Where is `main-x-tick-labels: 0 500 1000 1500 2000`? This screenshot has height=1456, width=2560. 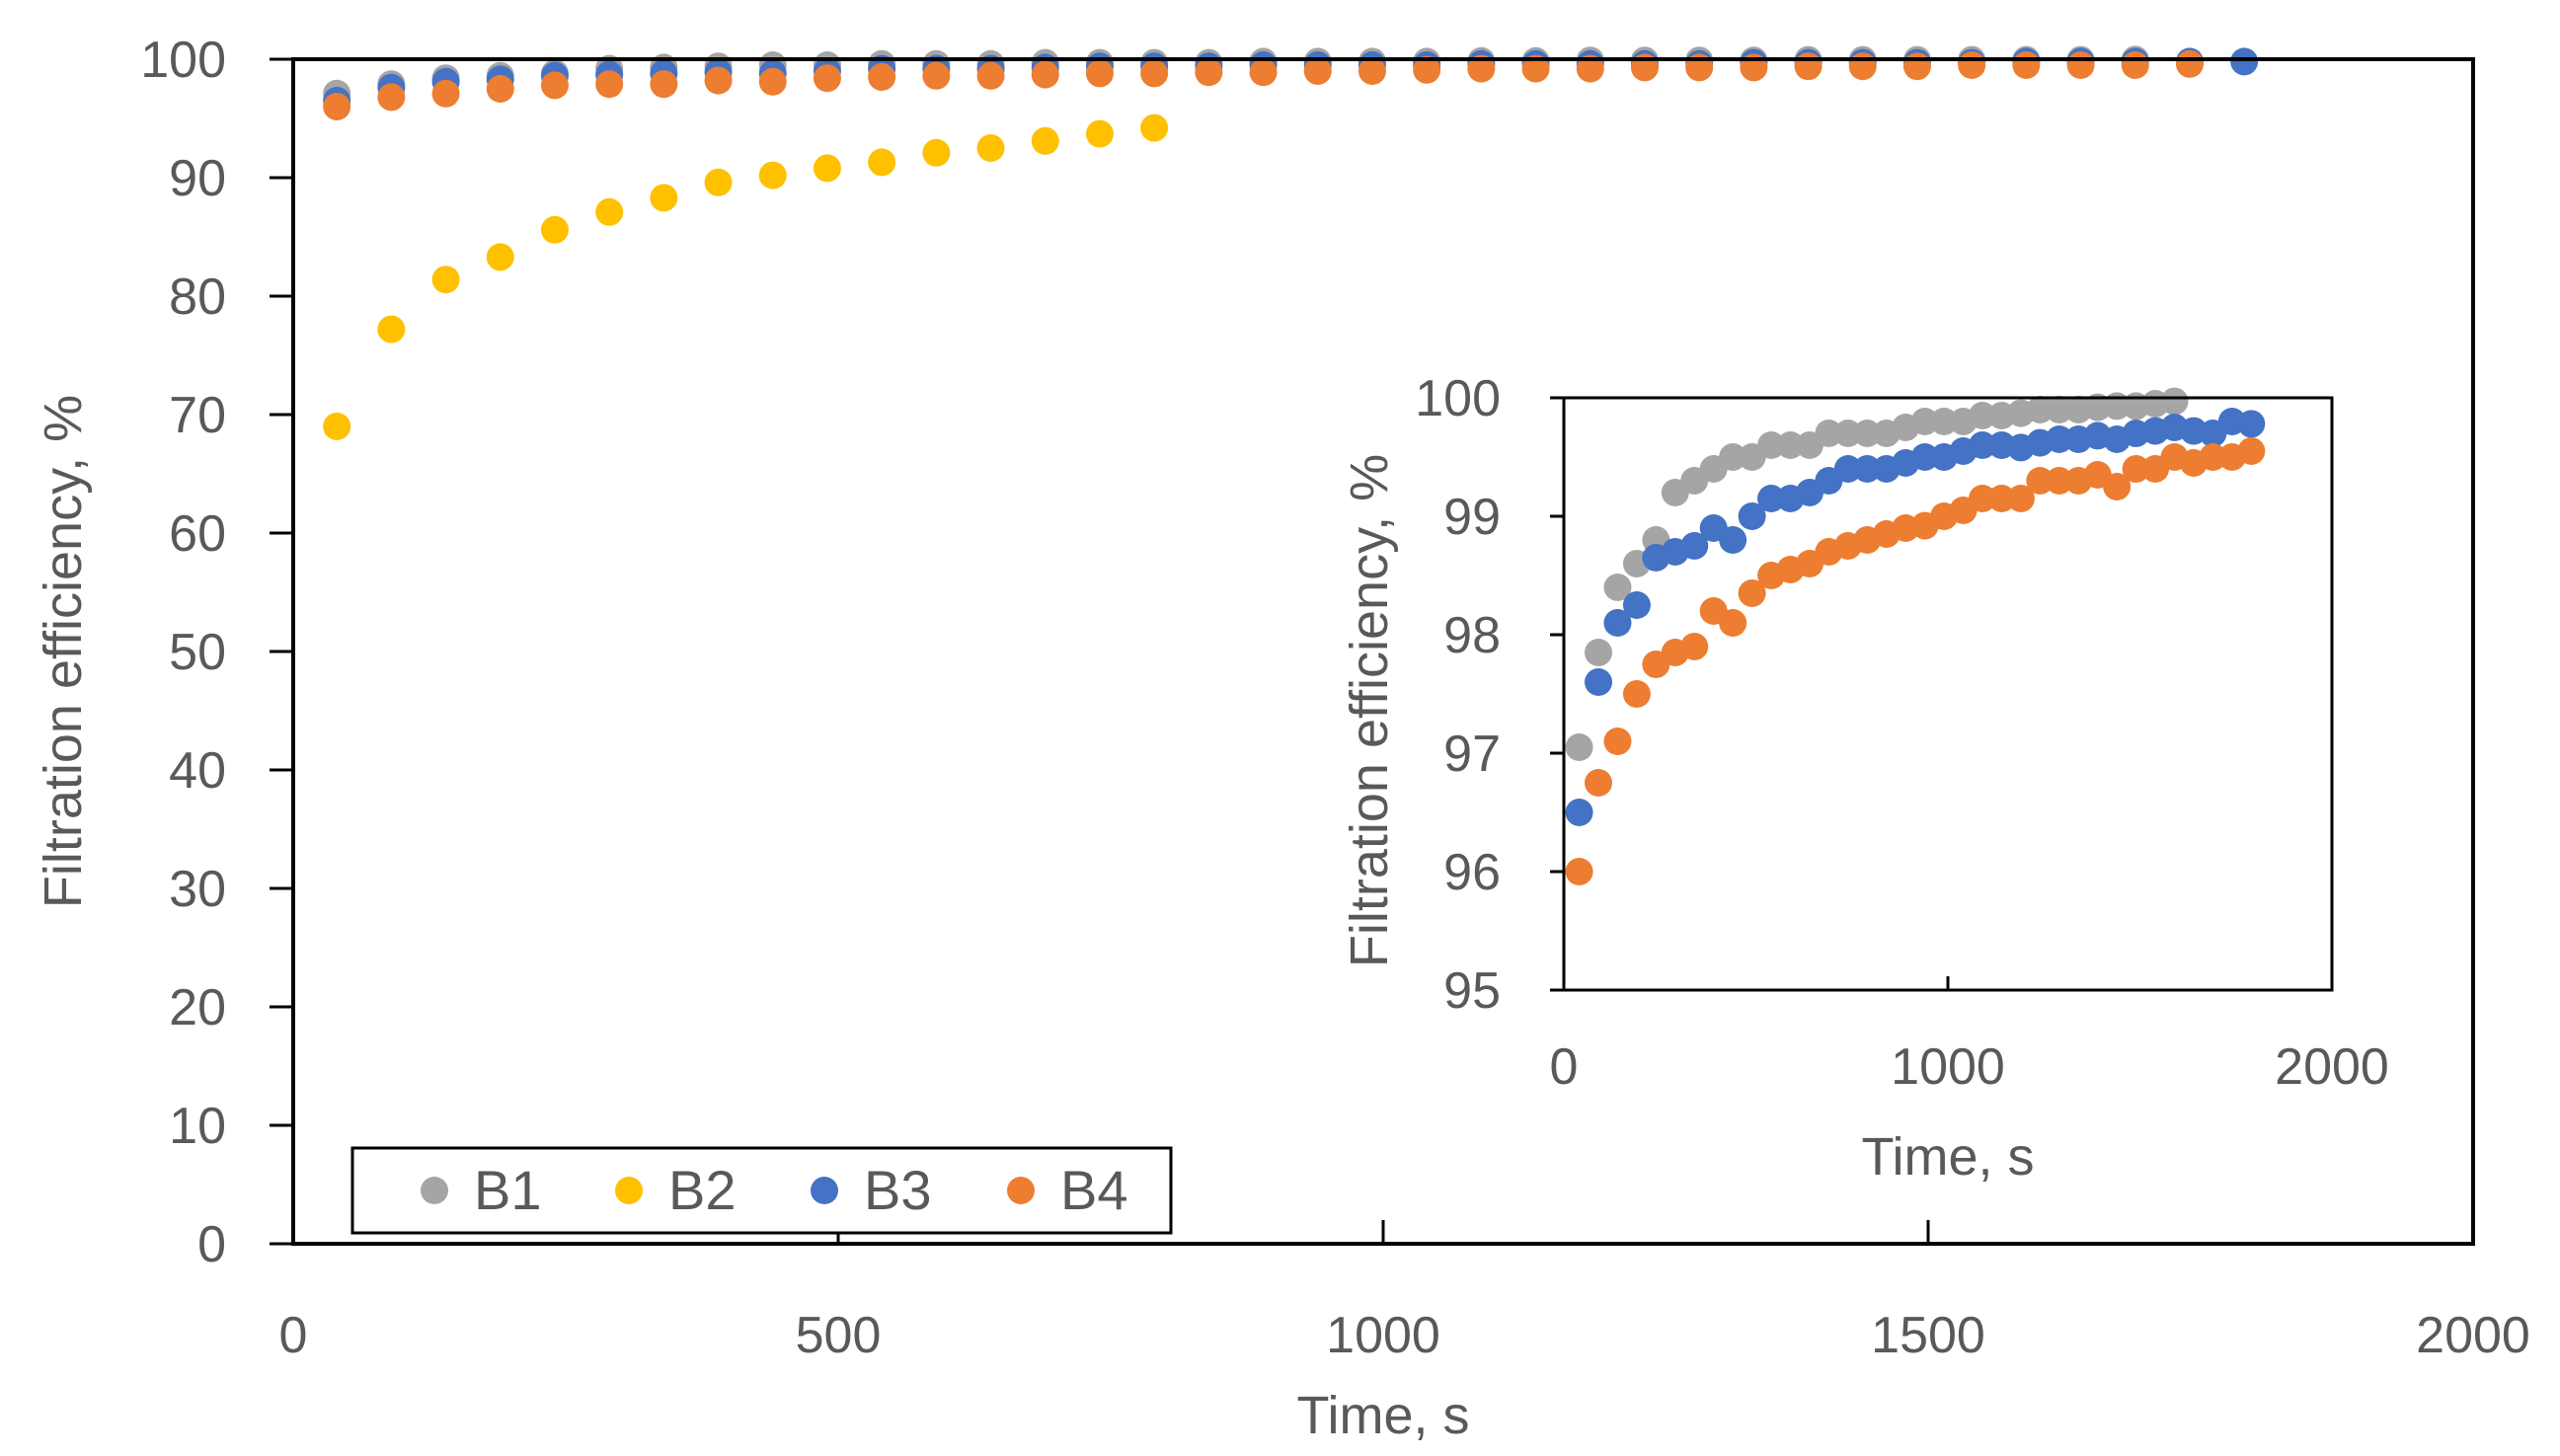
main-x-tick-labels: 0 500 1000 1500 2000 is located at coordinates (1404, 1335).